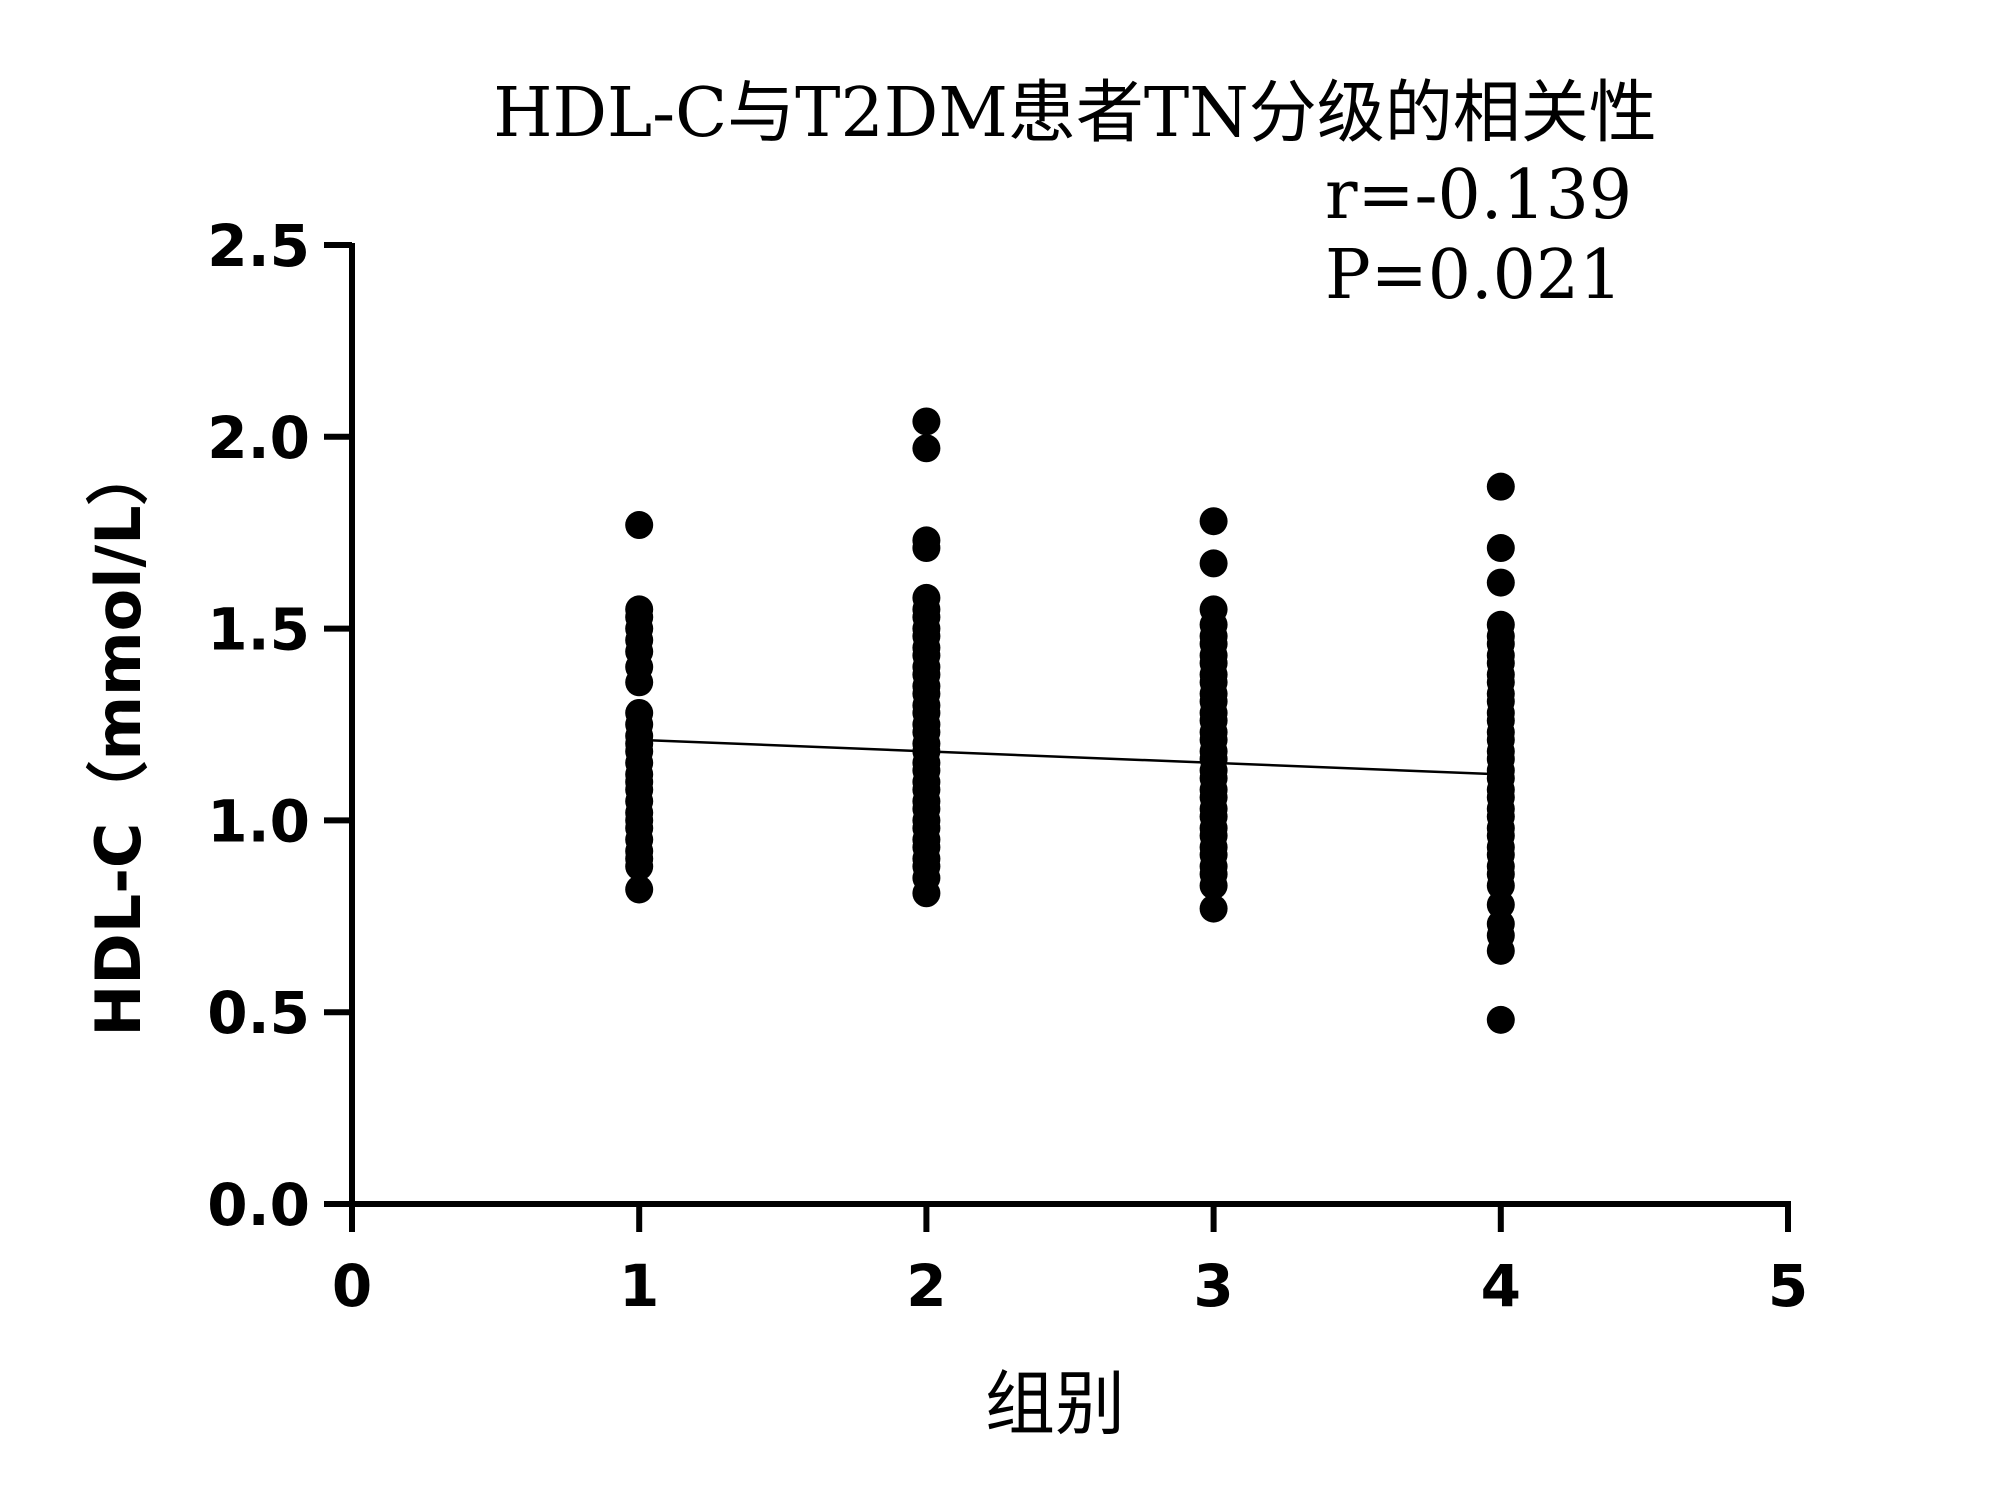  What do you see at coordinates (258, 821) in the screenshot?
I see `y-tick-label: 1.0` at bounding box center [258, 821].